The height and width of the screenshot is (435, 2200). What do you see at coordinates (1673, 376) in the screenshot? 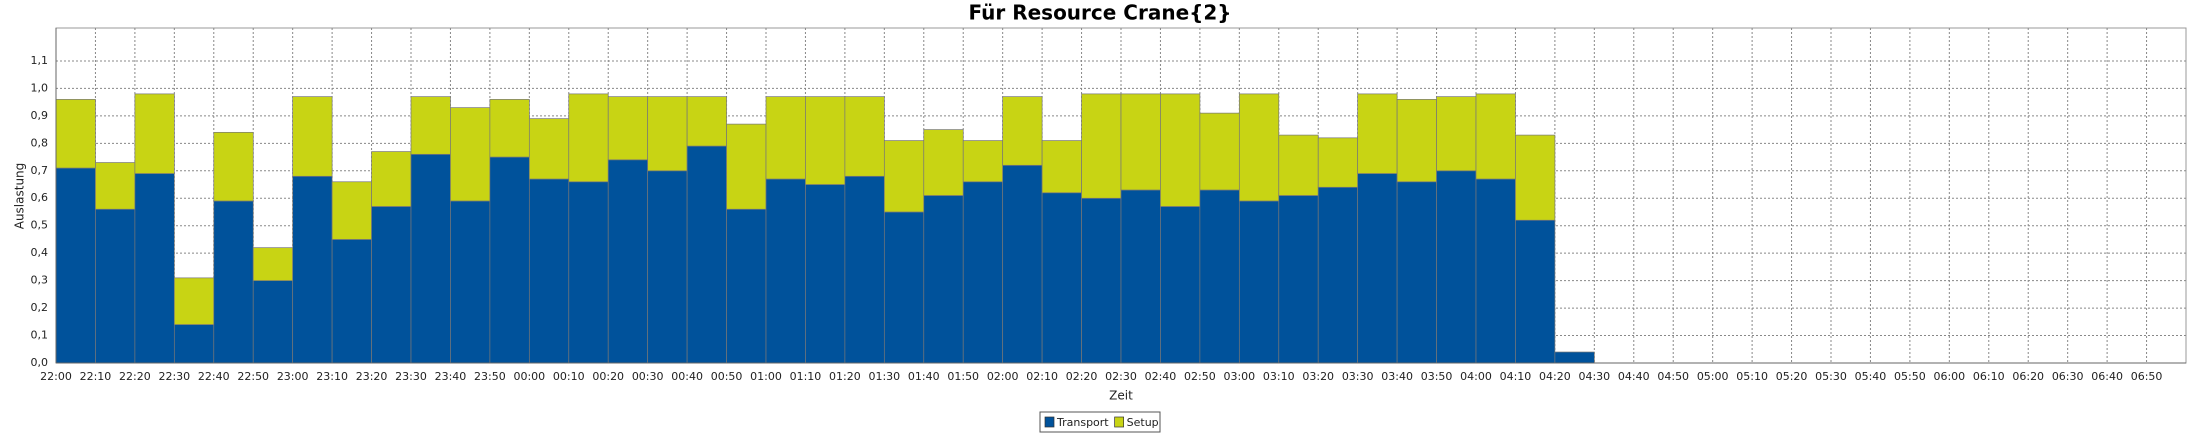
I see `x-tick-label: 04:50` at bounding box center [1673, 376].